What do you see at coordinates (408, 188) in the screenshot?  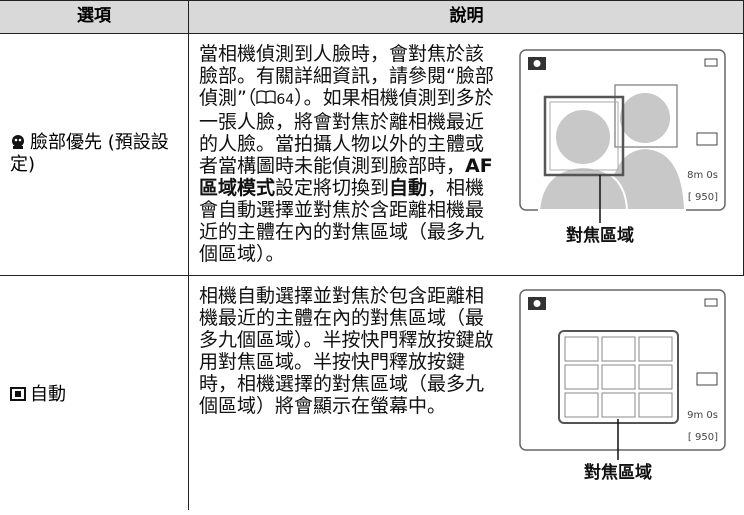 I see `bold-text: 自動` at bounding box center [408, 188].